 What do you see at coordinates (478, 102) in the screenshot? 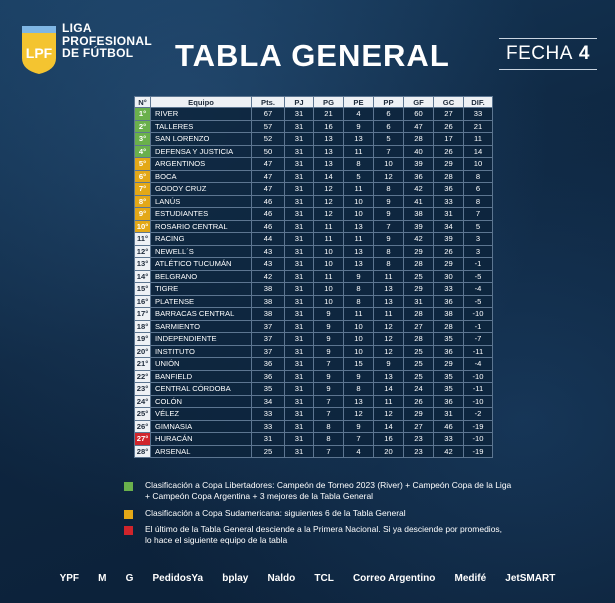
I see `column-header: DIF.` at bounding box center [478, 102].